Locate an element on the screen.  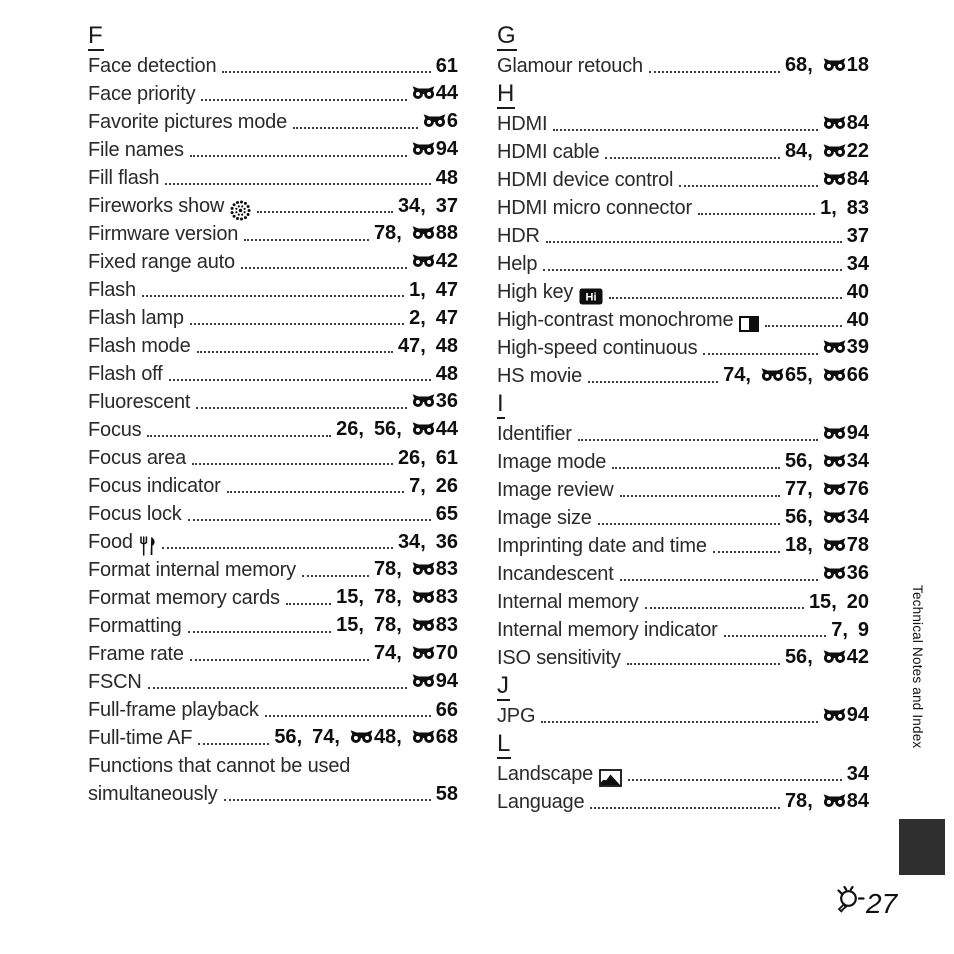
section-letter-text: J is located at coordinates (503, 686).